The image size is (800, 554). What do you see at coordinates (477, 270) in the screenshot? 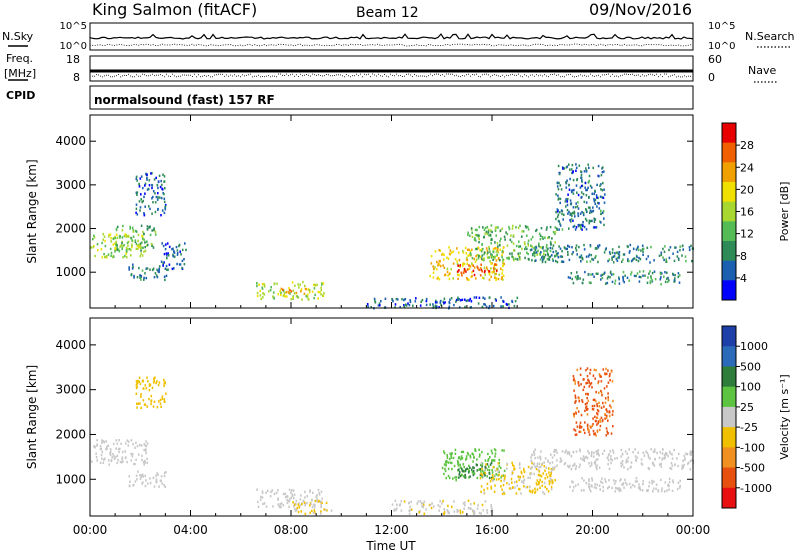
I see `scatter-region` at bounding box center [477, 270].